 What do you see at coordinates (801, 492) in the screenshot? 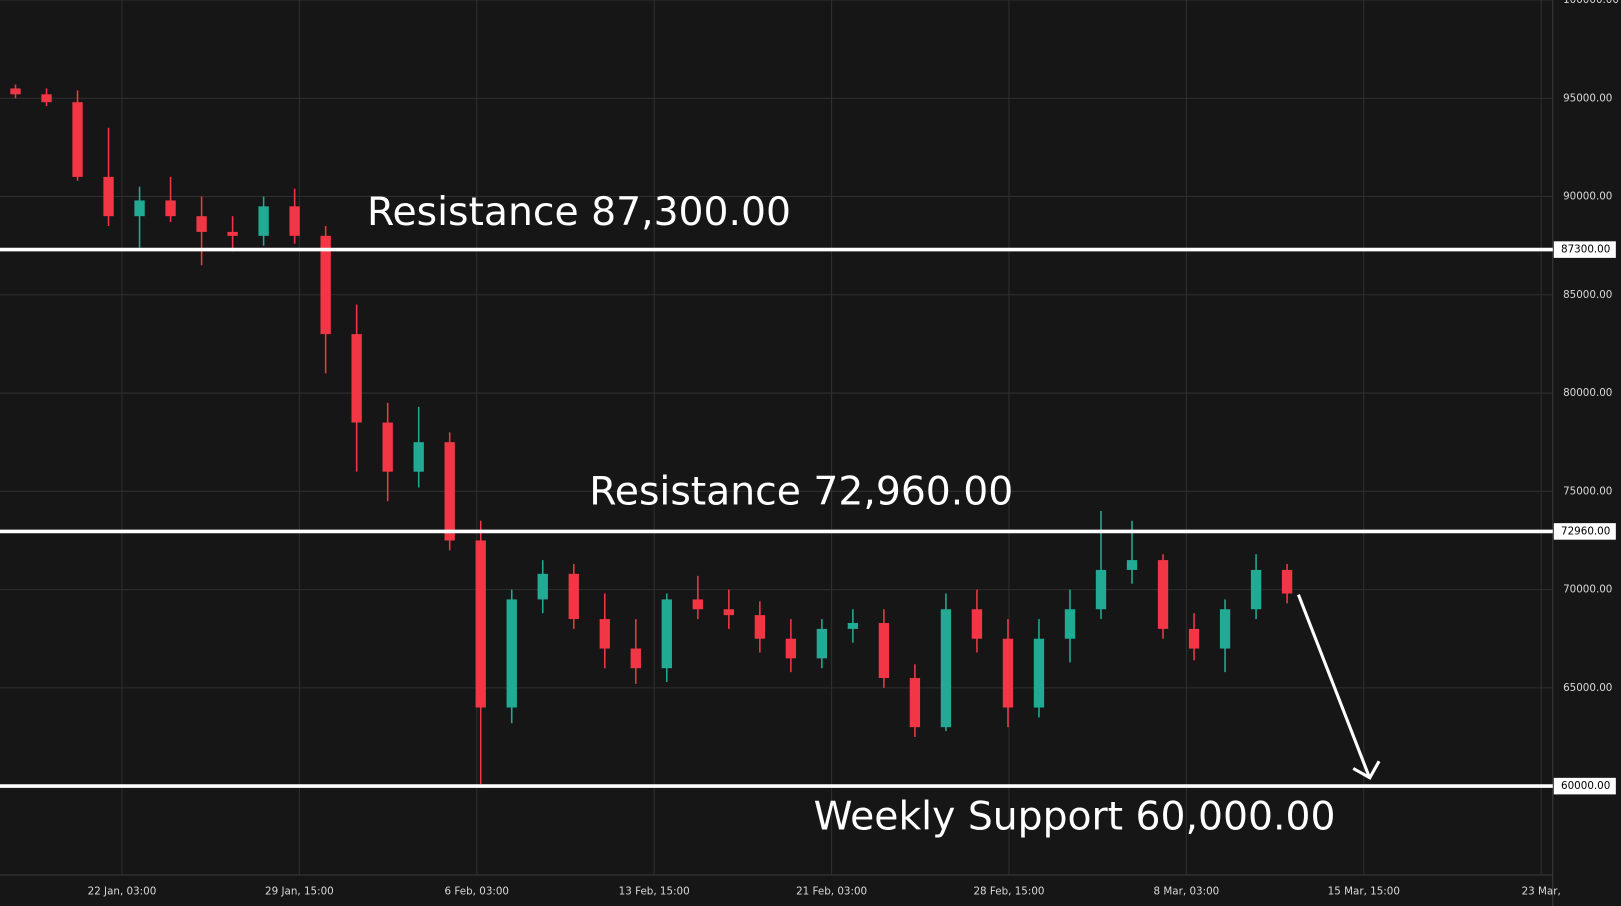
I see `level-annotation: Resistance 72,960.00` at bounding box center [801, 492].